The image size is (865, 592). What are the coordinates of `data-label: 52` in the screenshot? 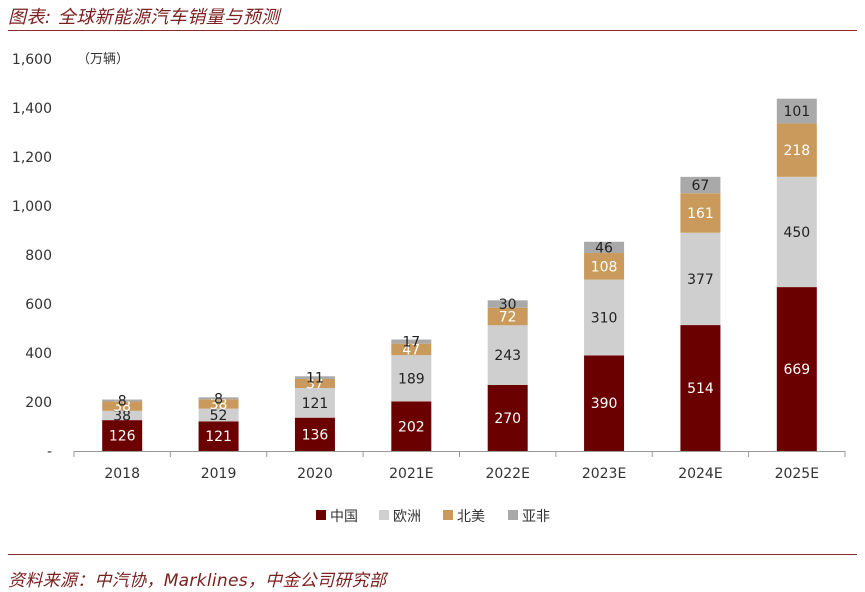 It's located at (219, 416).